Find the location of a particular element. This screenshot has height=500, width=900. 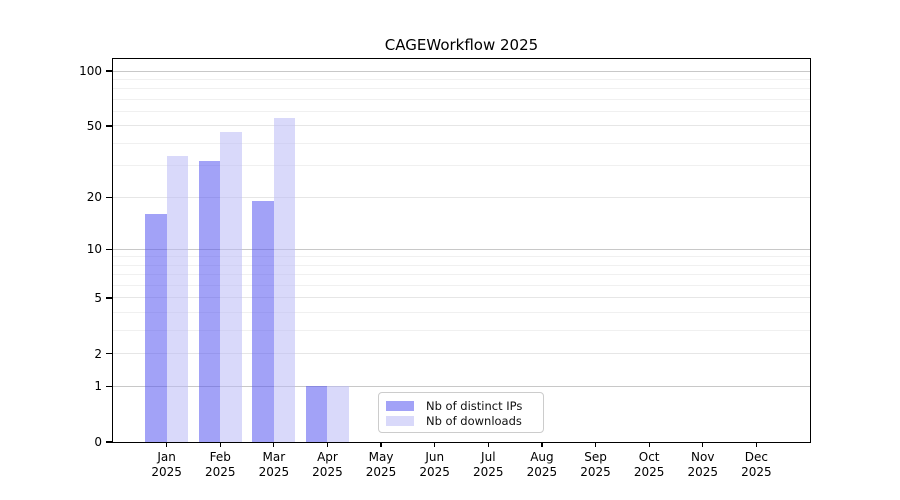

bar-distinct-ips-apr-2025 is located at coordinates (316, 414).